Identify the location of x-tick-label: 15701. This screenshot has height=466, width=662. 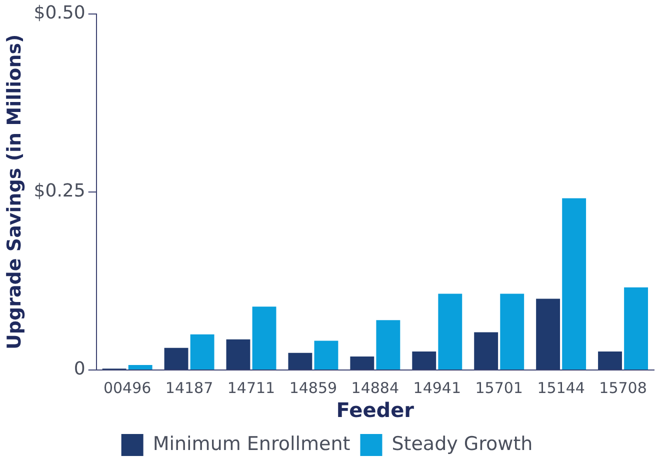
(499, 387).